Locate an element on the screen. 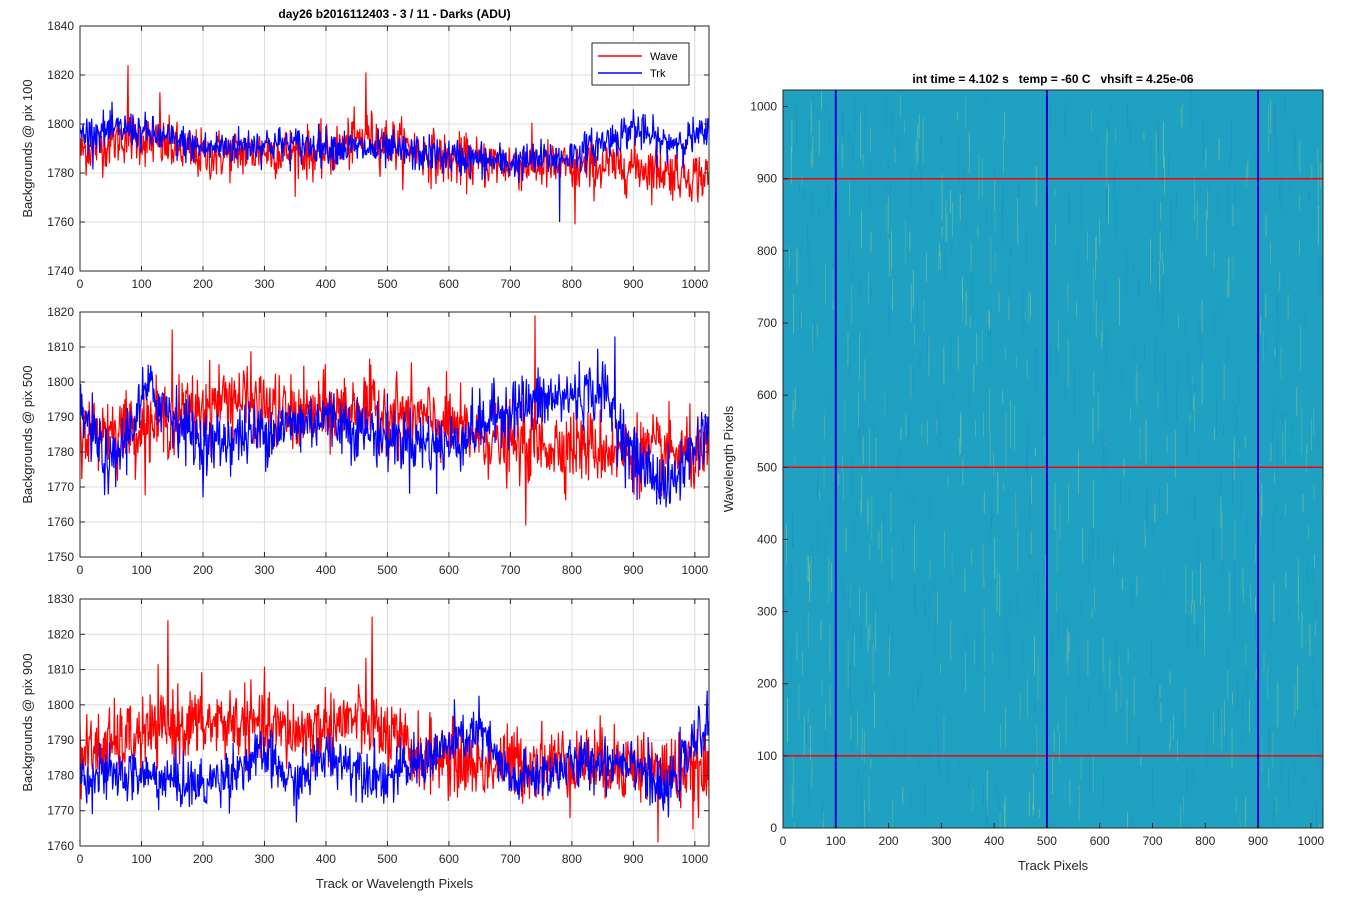  legend-box is located at coordinates (640, 64).